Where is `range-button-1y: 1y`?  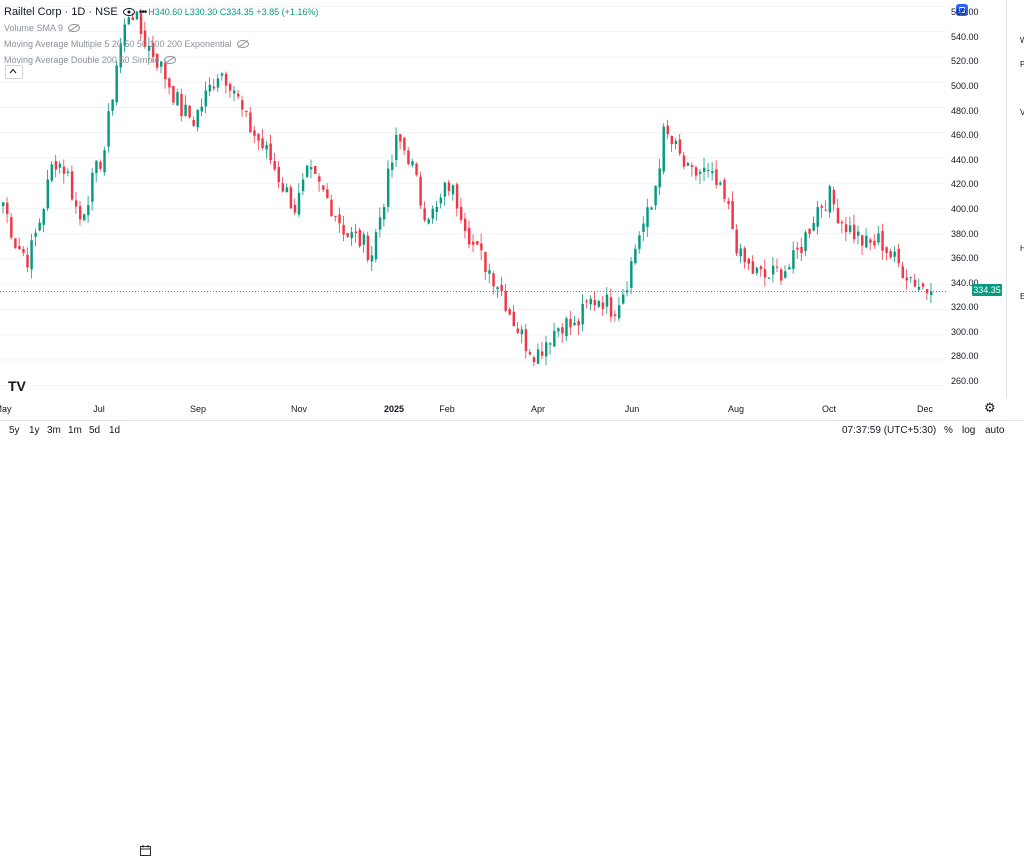 range-button-1y: 1y is located at coordinates (34, 430).